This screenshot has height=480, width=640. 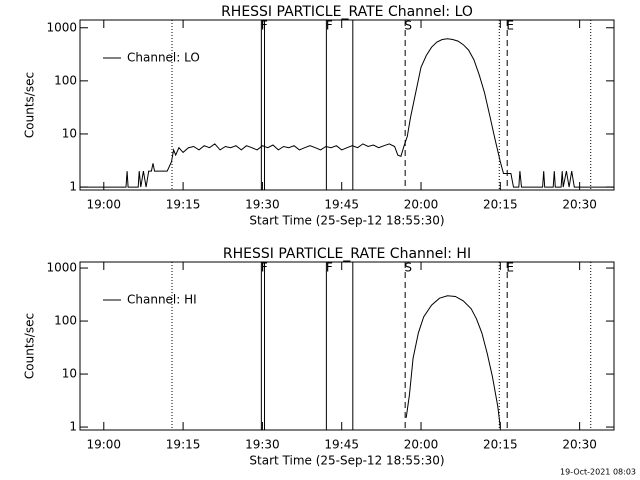 I want to click on chart-title: RHESSI PARTICLE_RATE Channel: HI, so click(x=347, y=254).